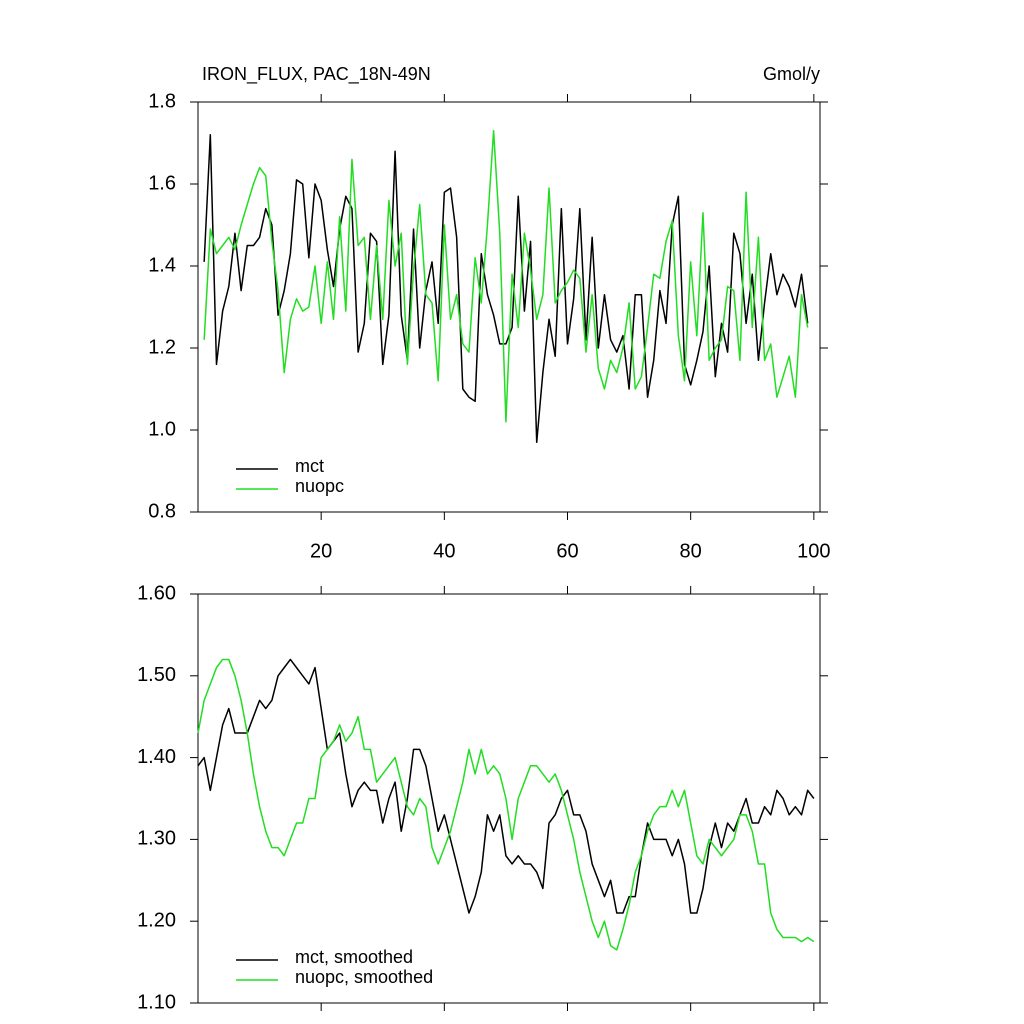 The height and width of the screenshot is (1024, 1024). I want to click on y-tick-label: 1.4, so click(162, 265).